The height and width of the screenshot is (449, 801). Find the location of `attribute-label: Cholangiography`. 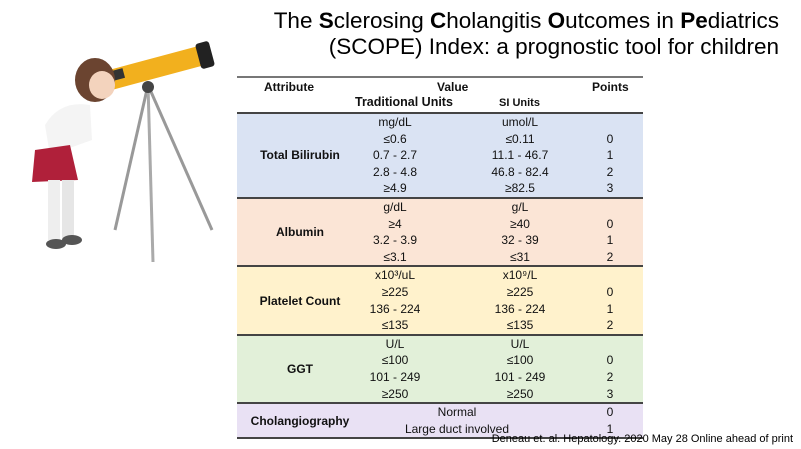

attribute-label: Cholangiography is located at coordinates (300, 420).